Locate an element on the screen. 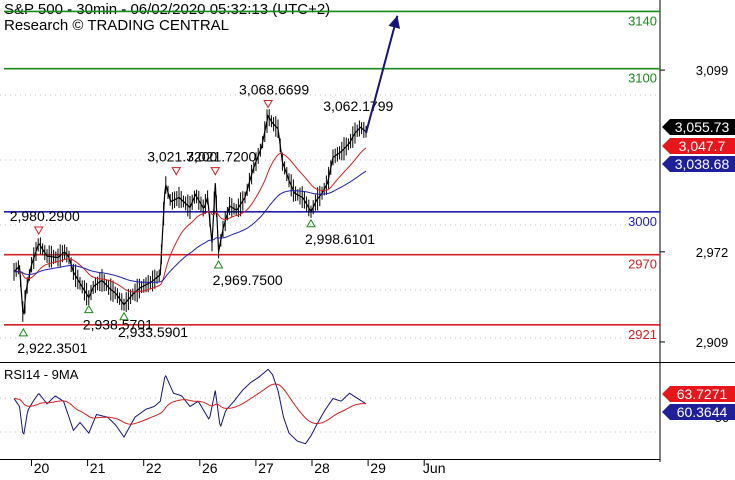  price-annotation: 2,980.2900 is located at coordinates (45, 216).